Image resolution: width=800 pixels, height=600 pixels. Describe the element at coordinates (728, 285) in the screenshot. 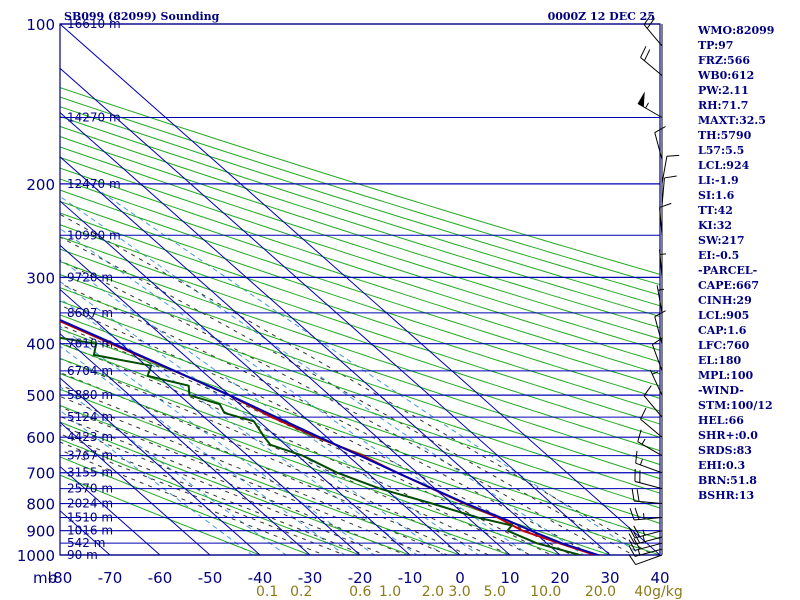

I see `index-item: CAPE:667` at that location.